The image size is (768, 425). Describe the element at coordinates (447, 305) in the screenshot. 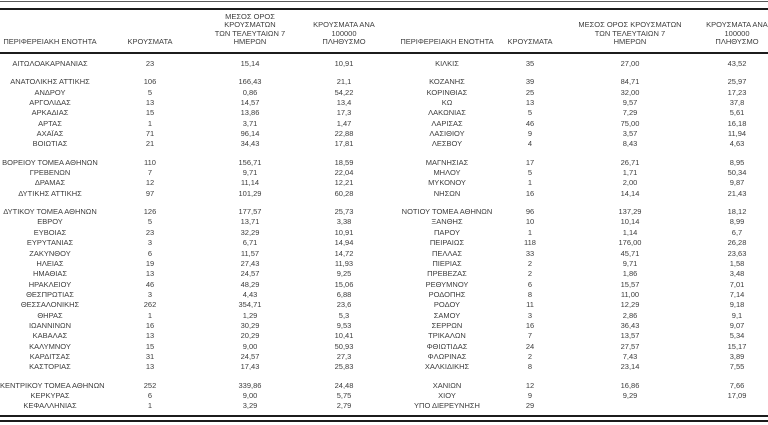

I see `region-name: ΡΟΔΟΥ` at that location.